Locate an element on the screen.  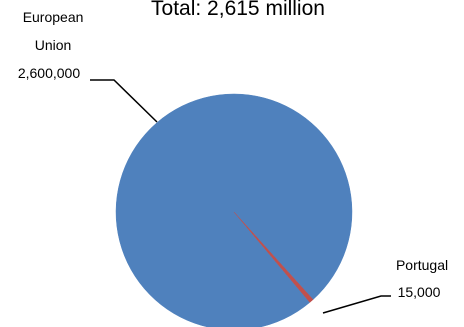
slice-label-european-union-line-1: European is located at coordinates (53, 17).